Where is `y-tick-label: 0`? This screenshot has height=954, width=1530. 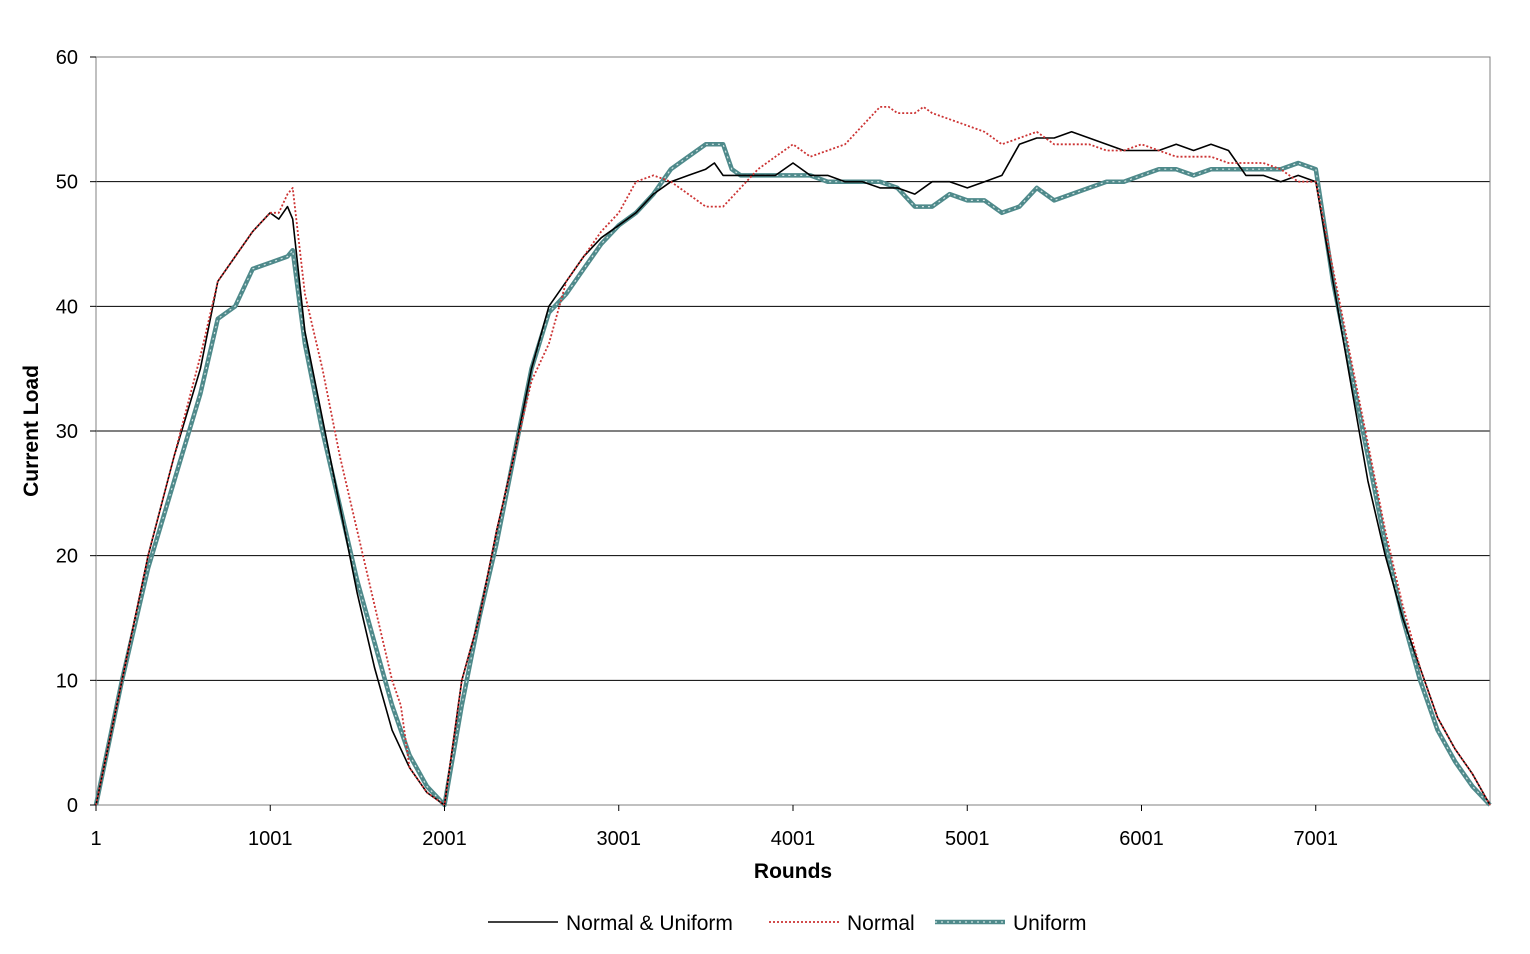 y-tick-label: 0 is located at coordinates (72, 806).